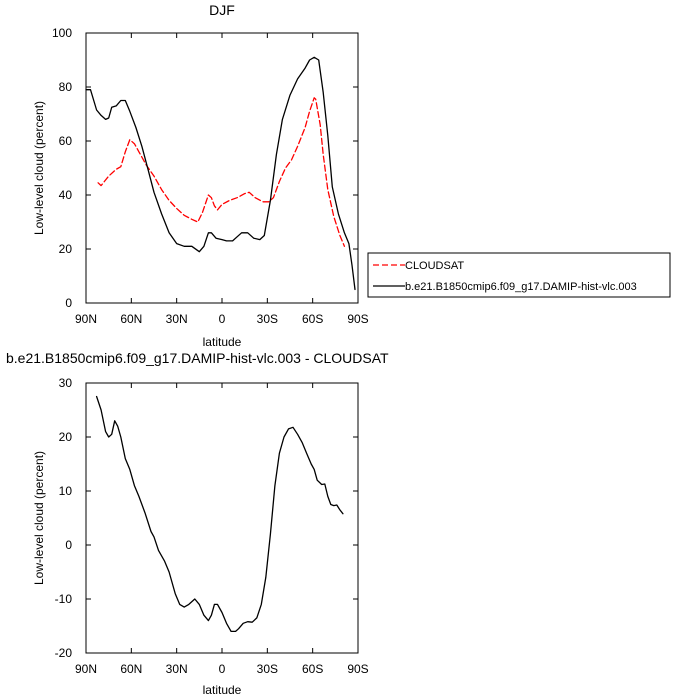 This screenshot has height=700, width=700. I want to click on lower-series, so click(219, 514).